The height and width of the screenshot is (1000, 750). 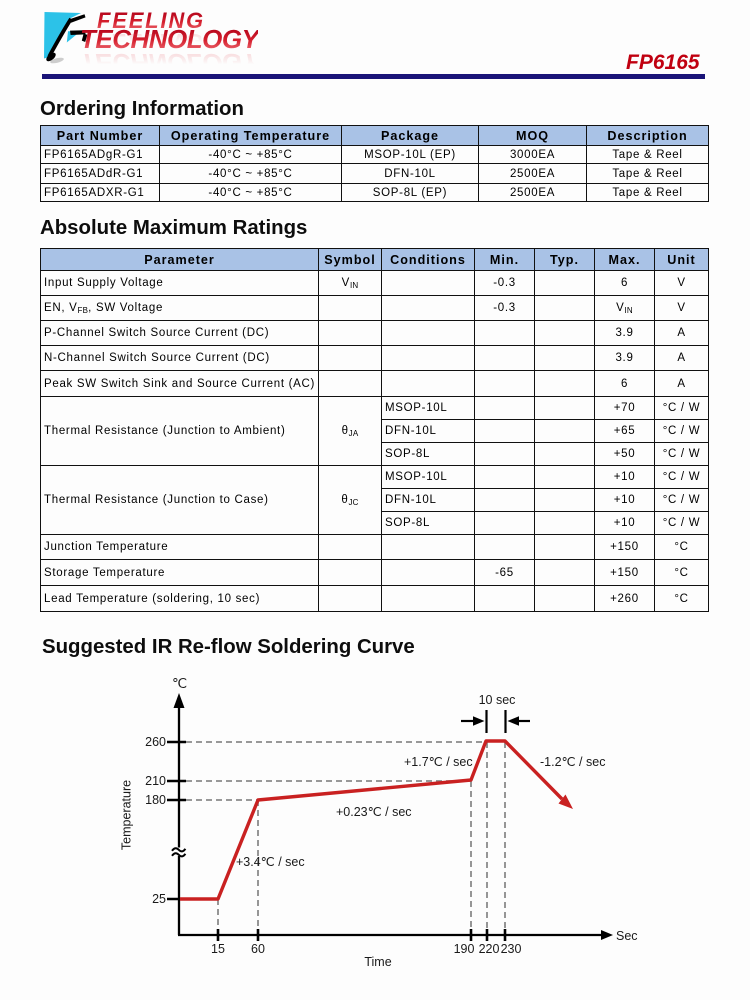 What do you see at coordinates (377, 962) in the screenshot?
I see `svg-text: Time` at bounding box center [377, 962].